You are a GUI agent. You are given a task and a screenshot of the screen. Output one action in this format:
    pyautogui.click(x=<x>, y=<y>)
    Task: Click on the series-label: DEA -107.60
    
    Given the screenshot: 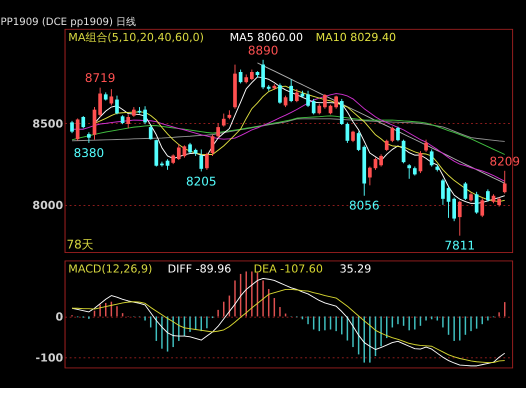 What is the action you would take?
    pyautogui.click(x=288, y=269)
    